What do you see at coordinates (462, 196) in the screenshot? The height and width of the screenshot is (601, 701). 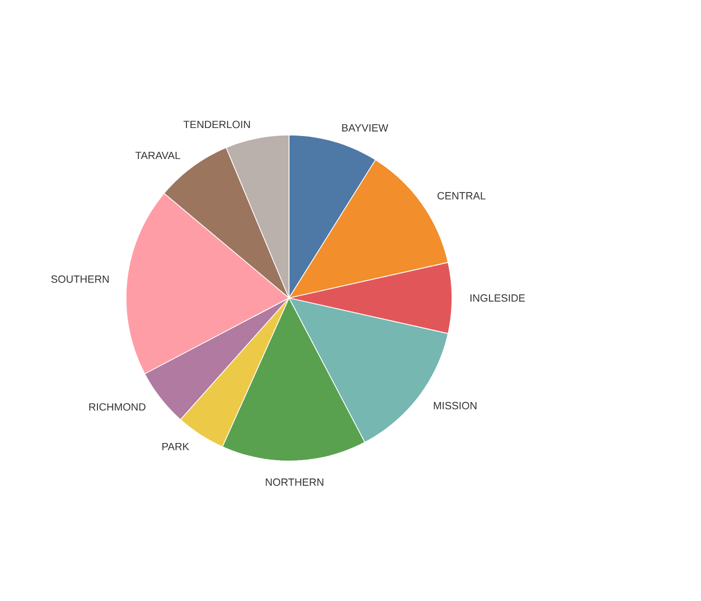 I see `slice-label: CENTRAL` at bounding box center [462, 196].